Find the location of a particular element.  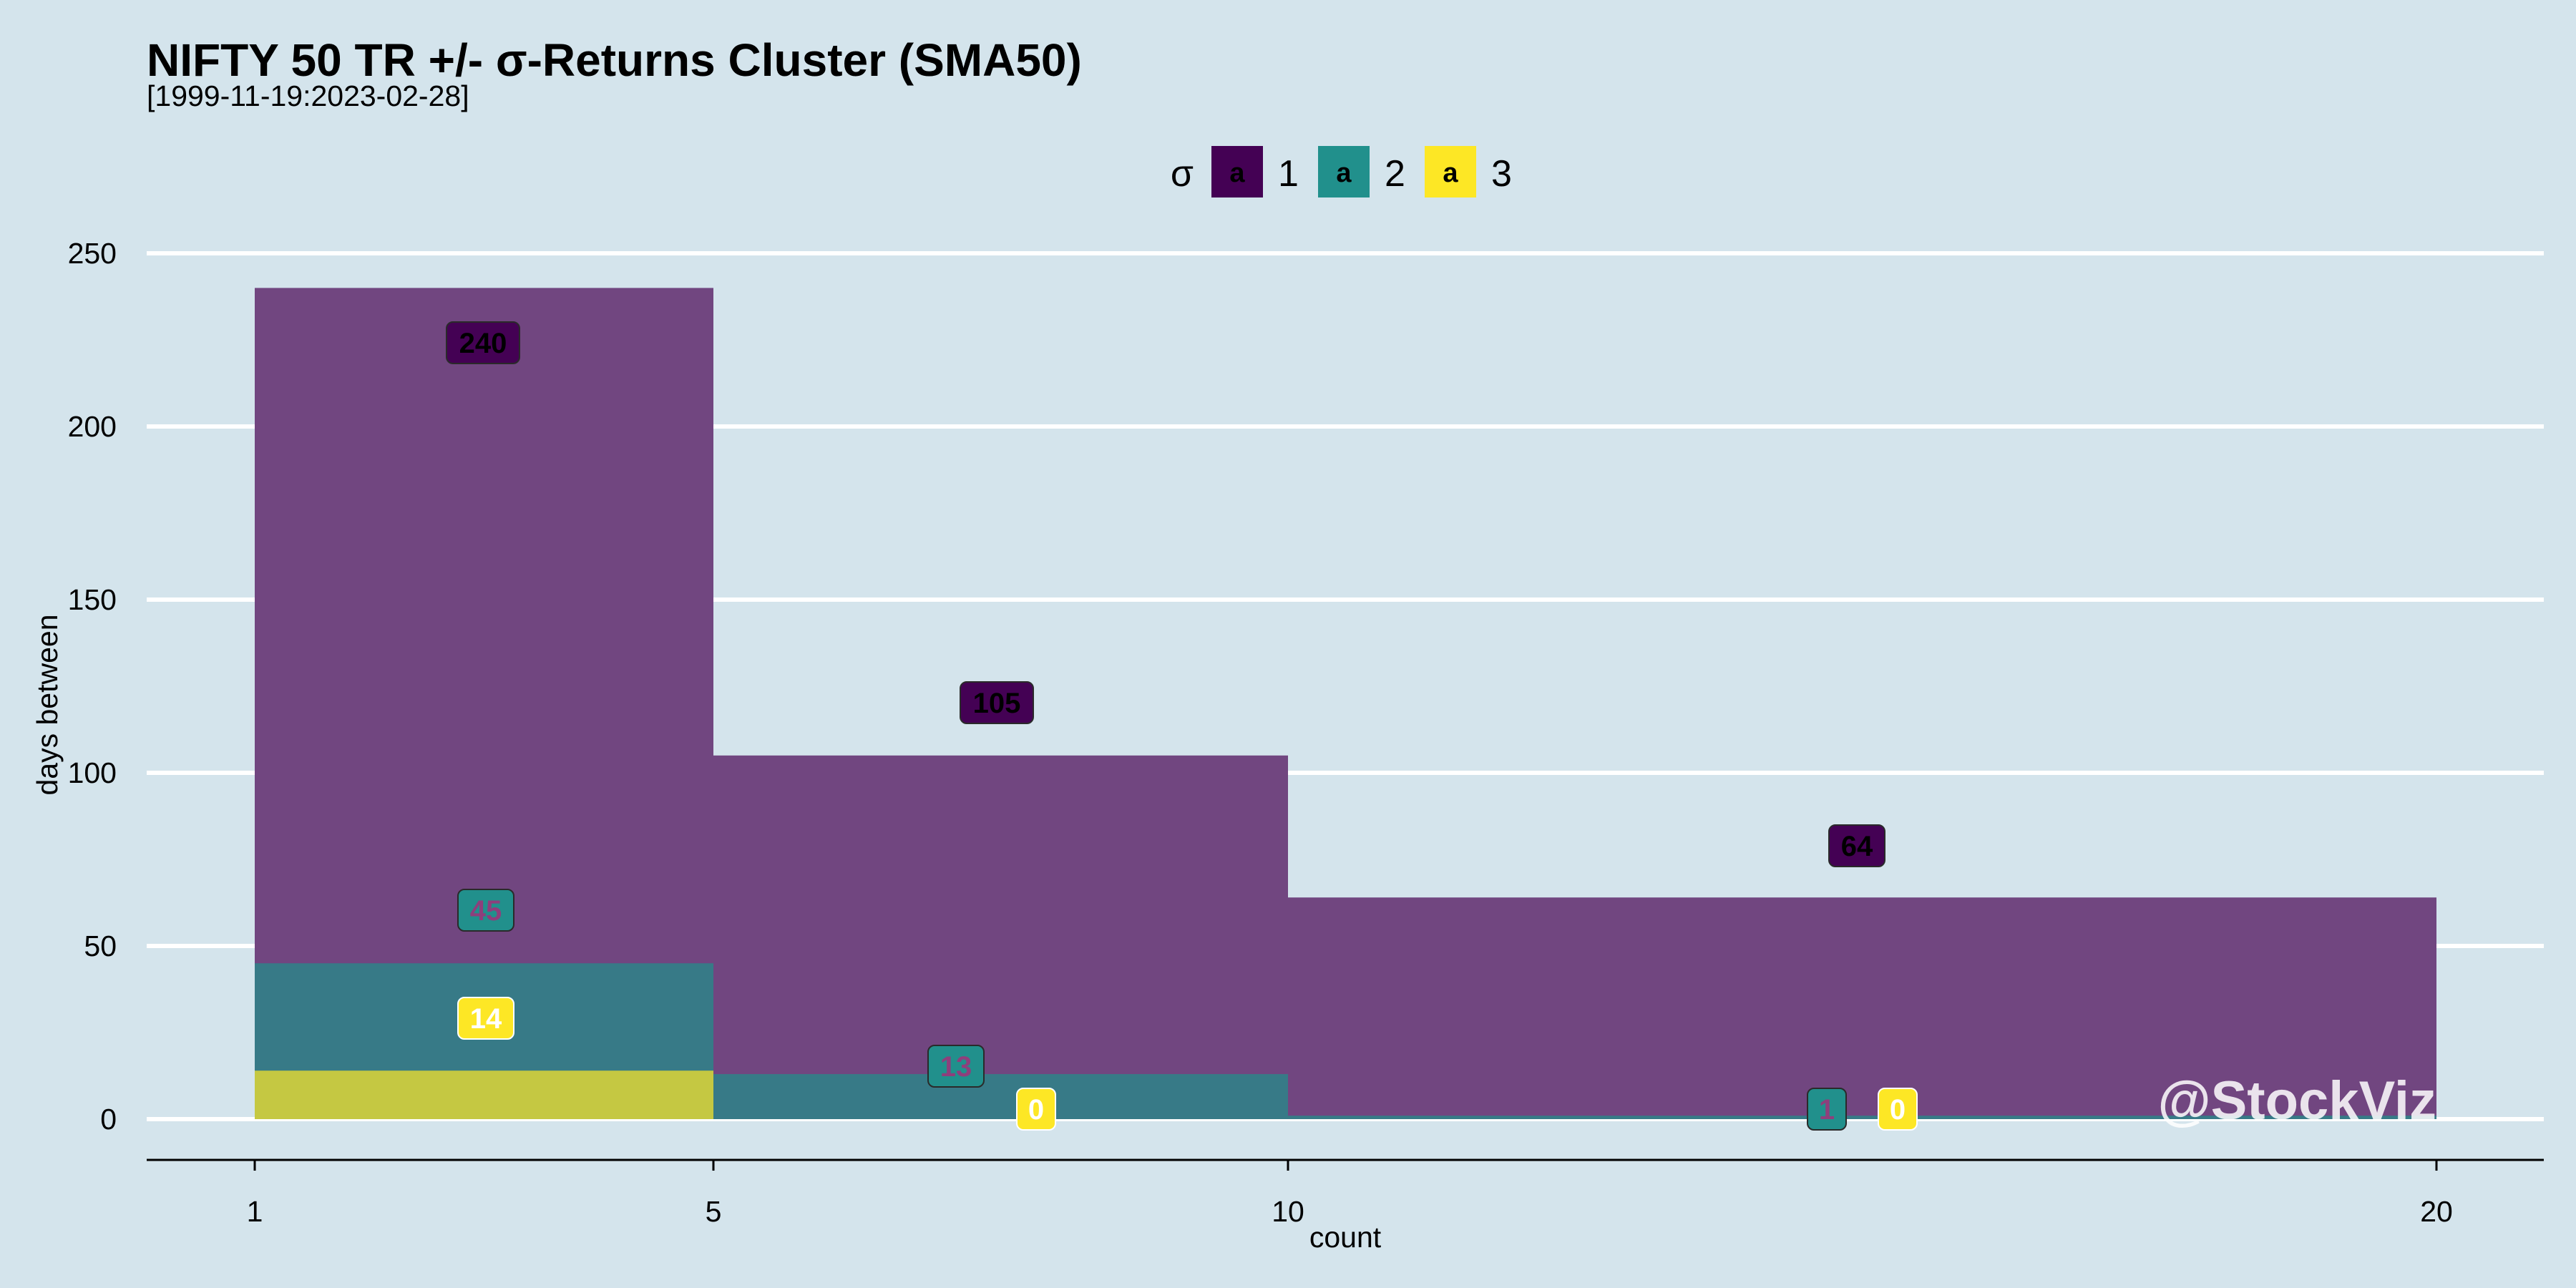

data-label: 105 is located at coordinates (997, 702).